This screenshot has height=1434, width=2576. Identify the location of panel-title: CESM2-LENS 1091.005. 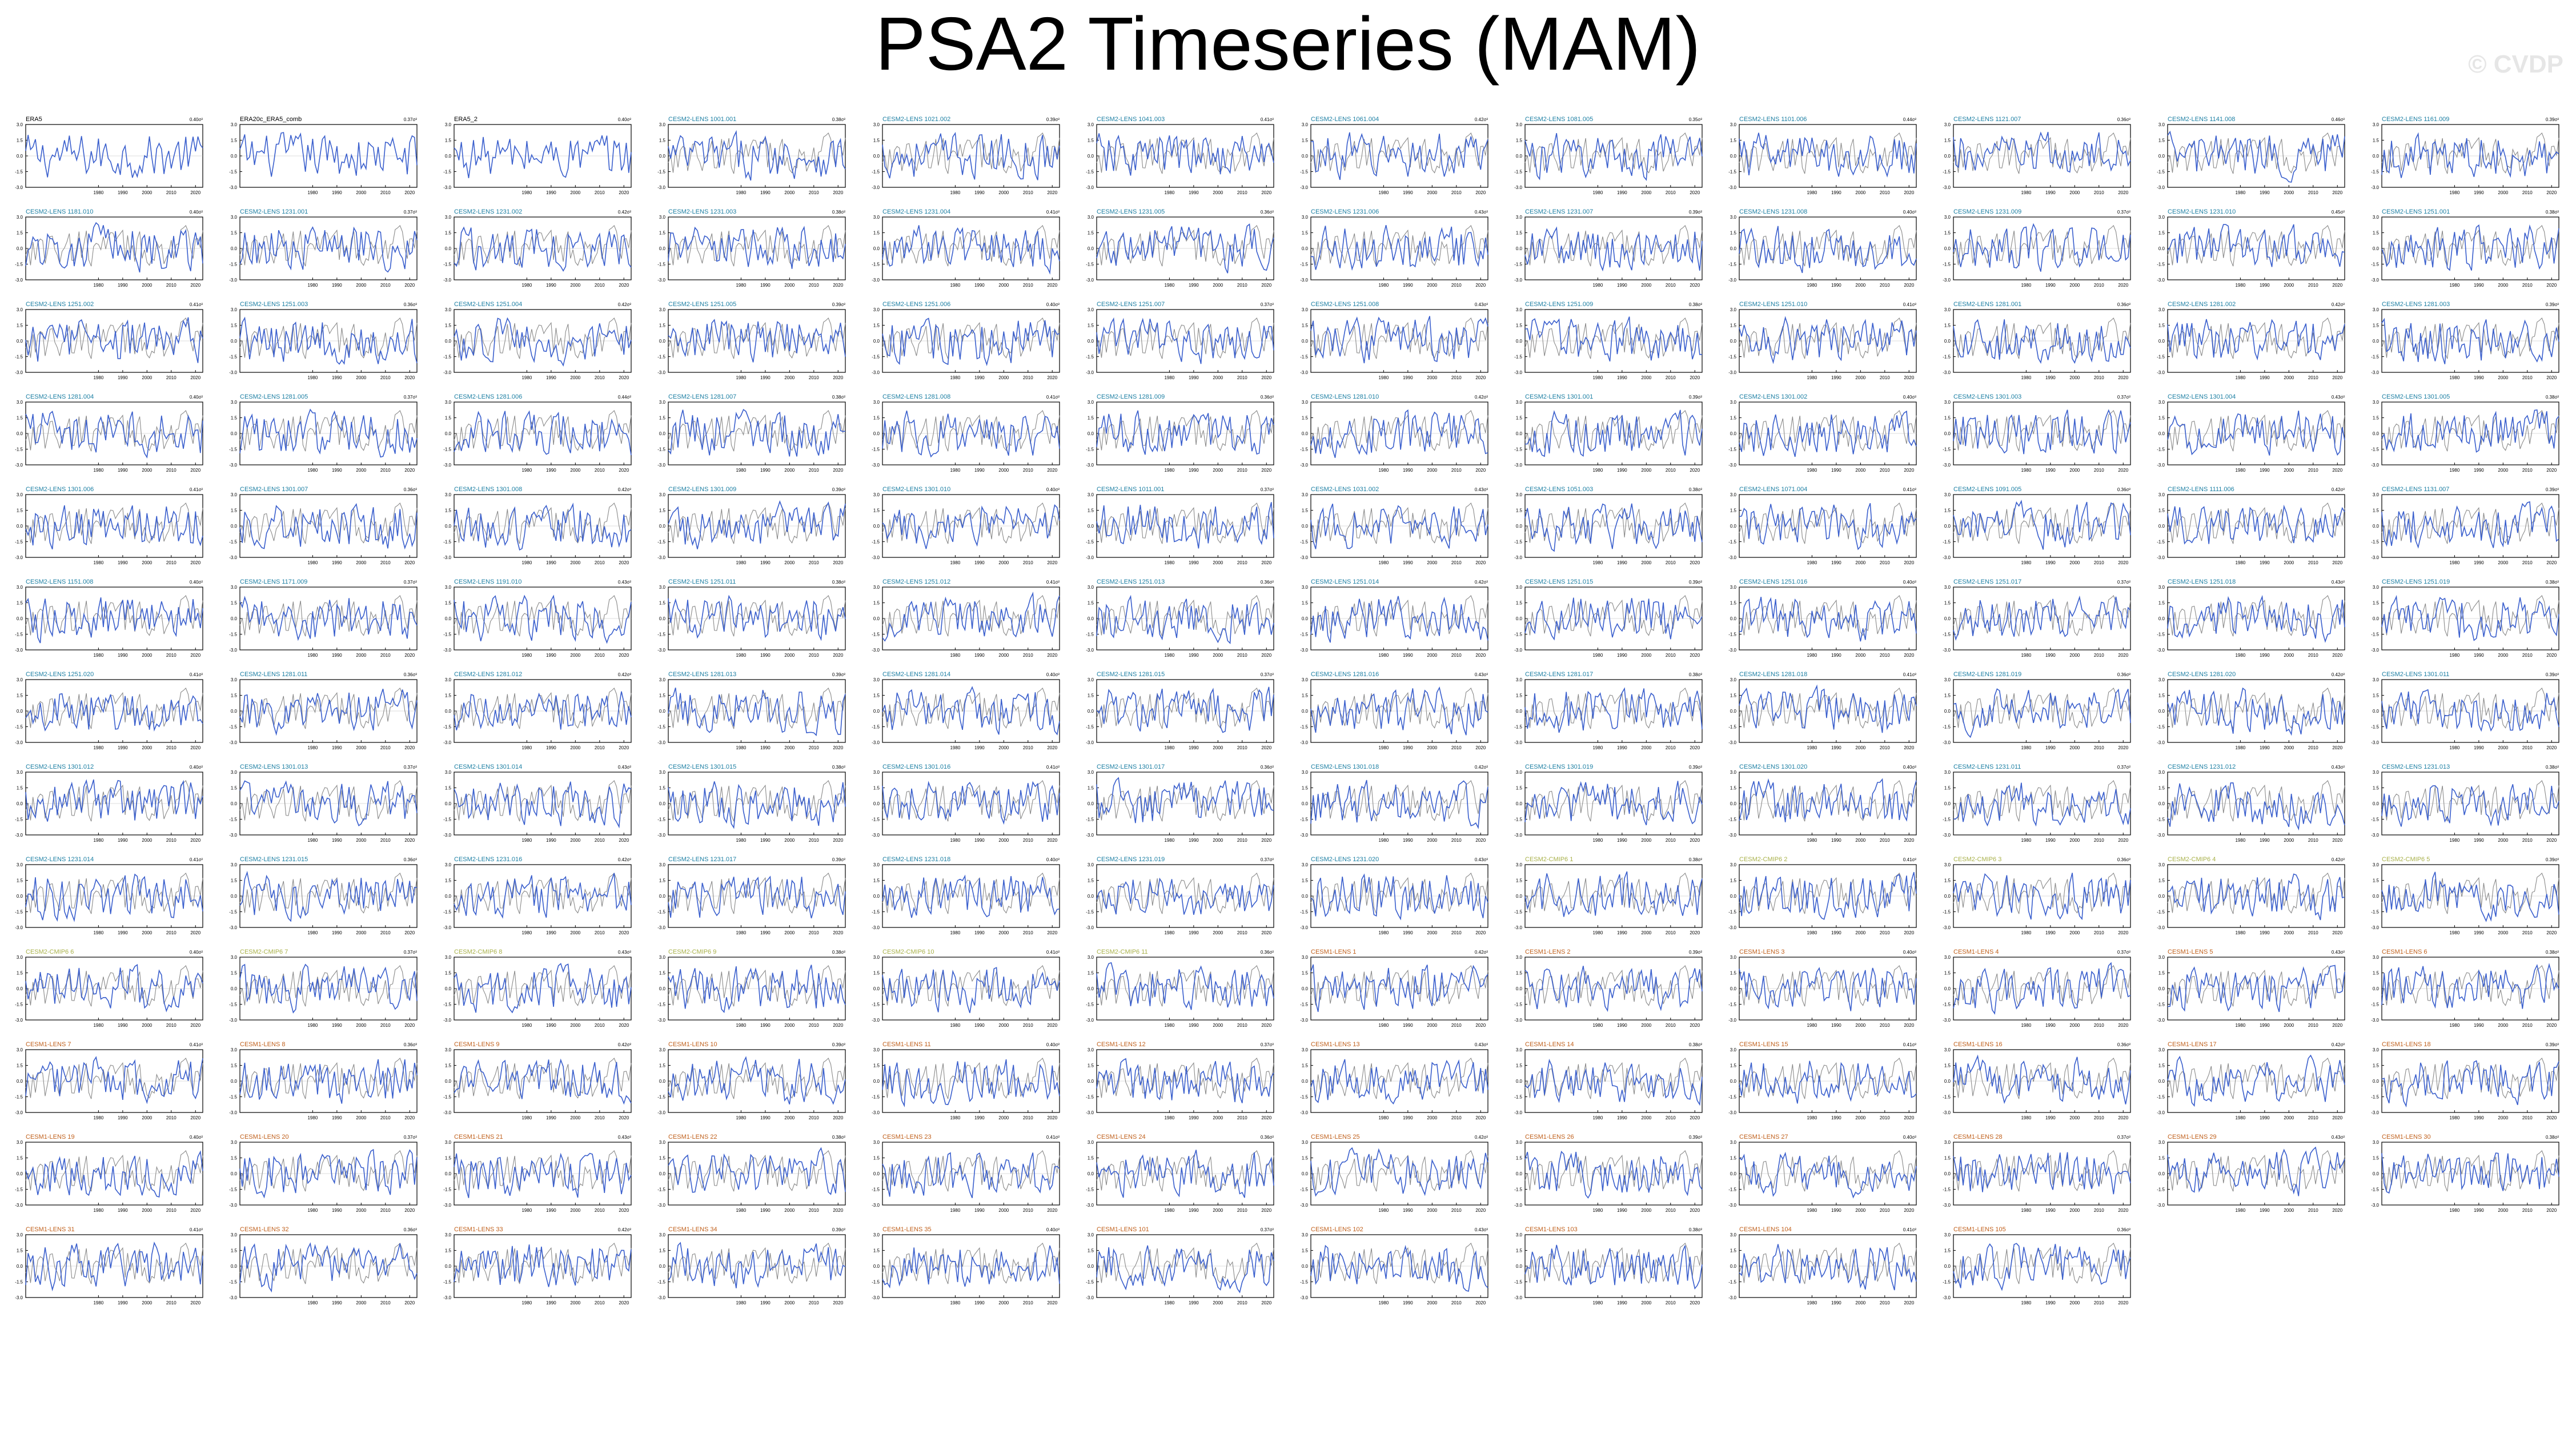
(1987, 489).